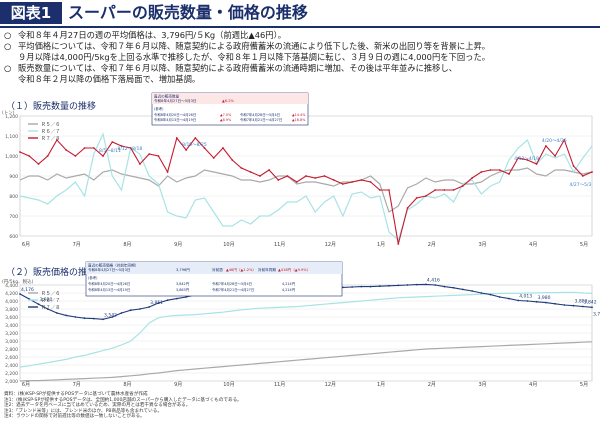  I want to click on y-tick-label: 2,600, so click(11, 358).